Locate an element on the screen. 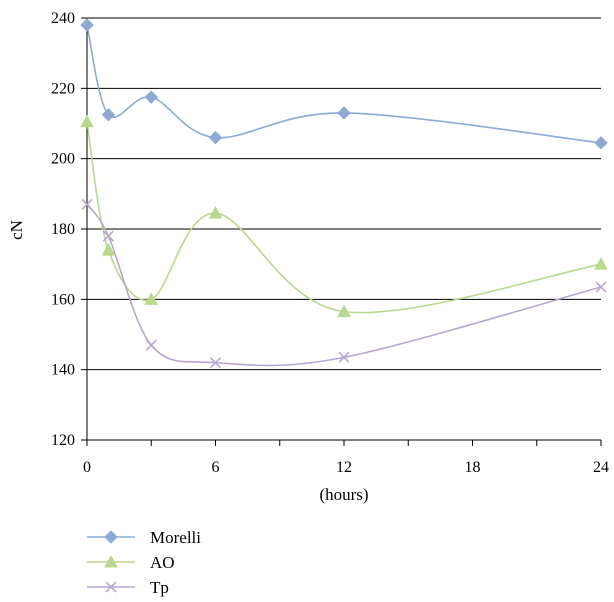 The height and width of the screenshot is (602, 614). y-tick-label: 140 is located at coordinates (63, 370).